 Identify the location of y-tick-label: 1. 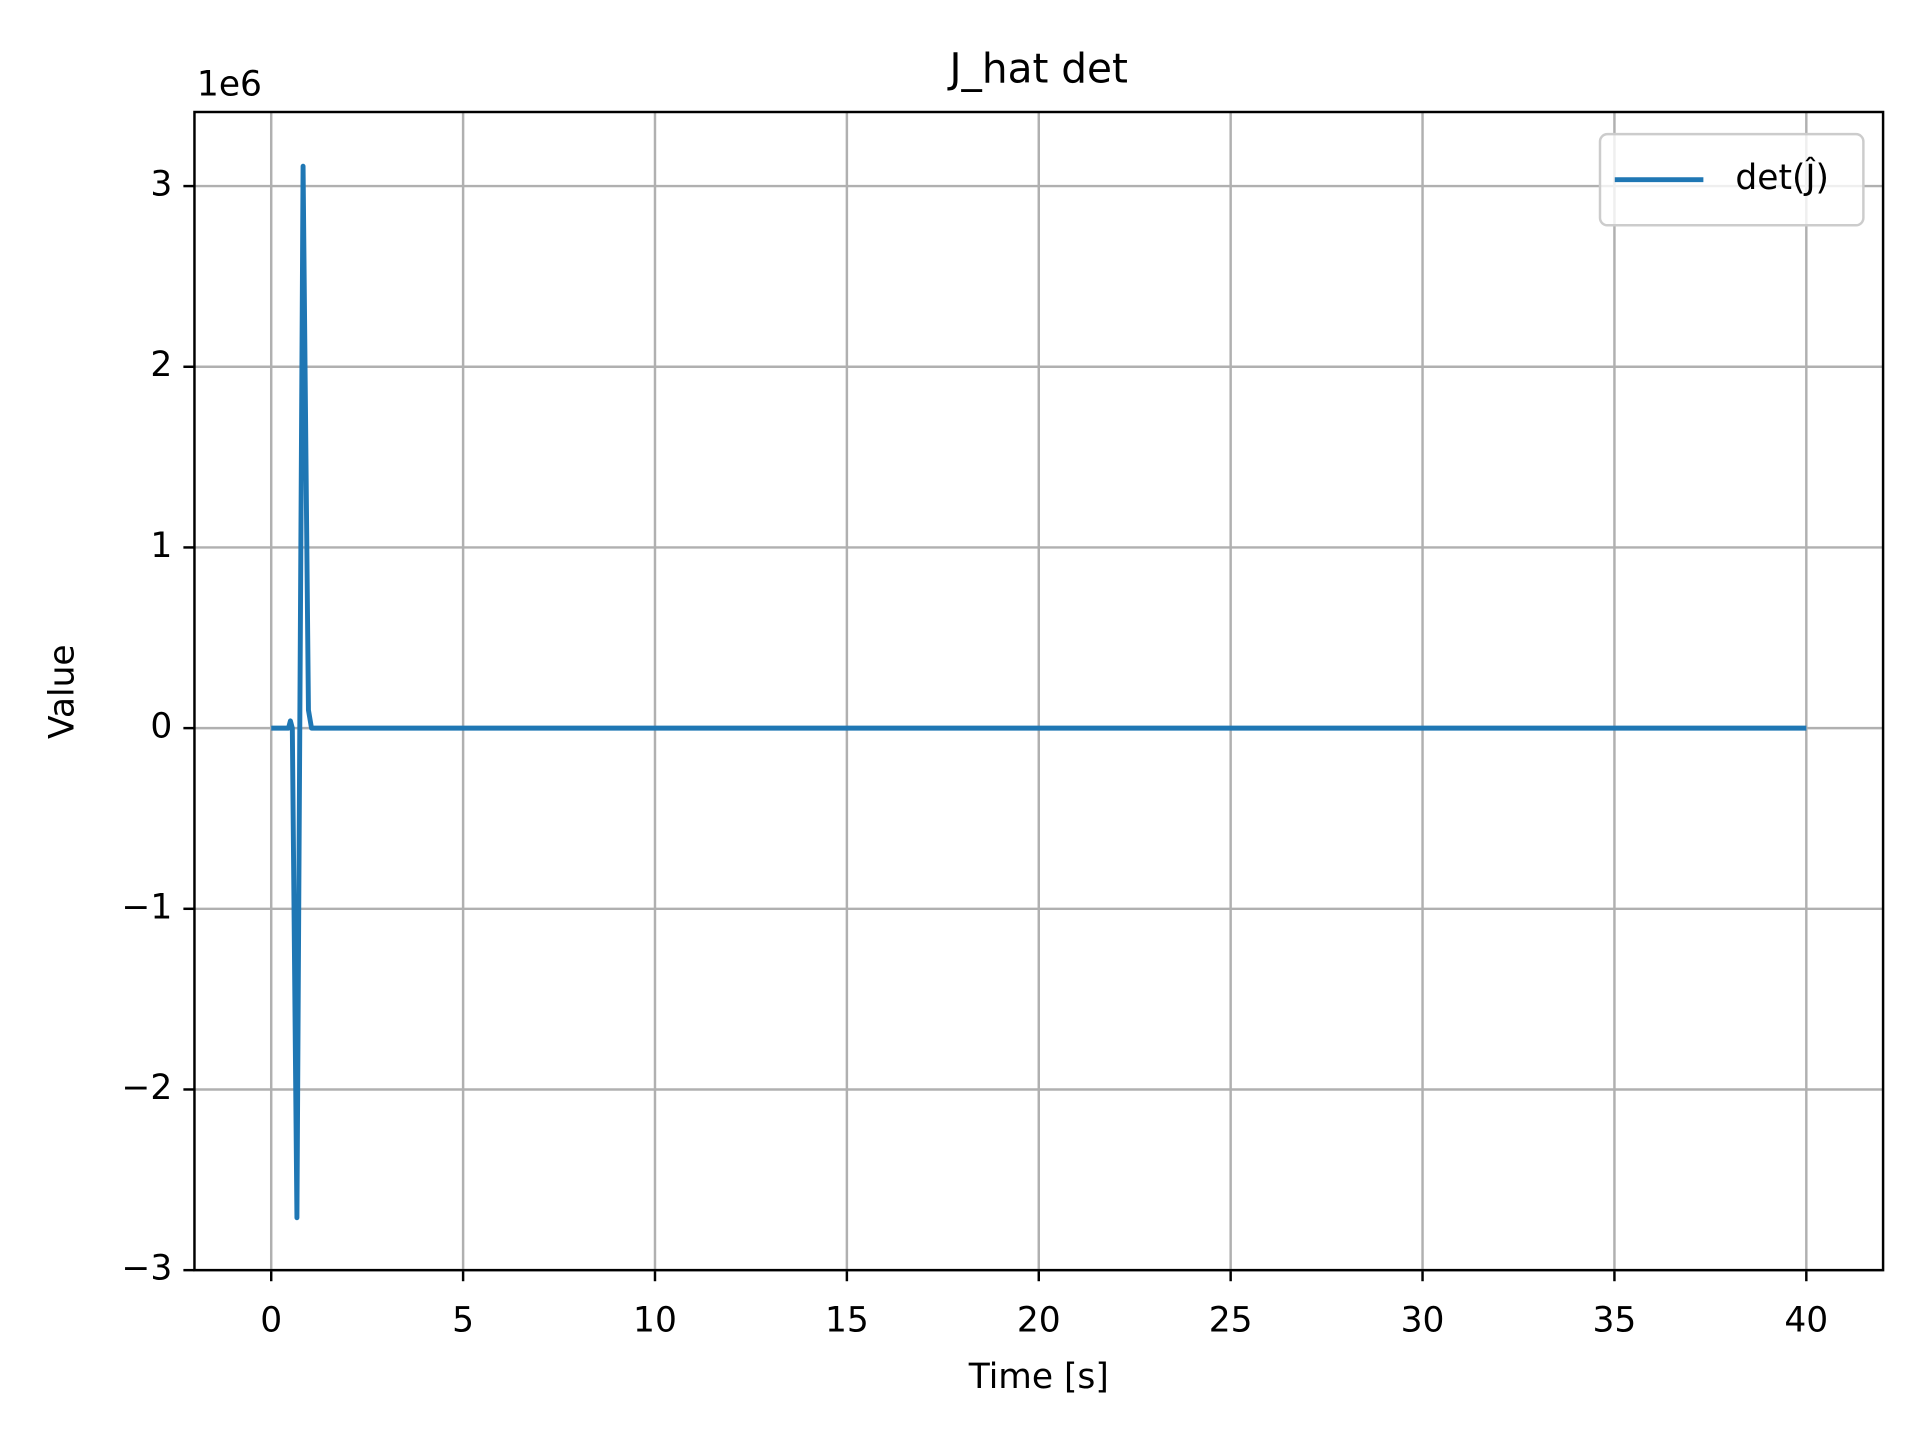
(161, 546).